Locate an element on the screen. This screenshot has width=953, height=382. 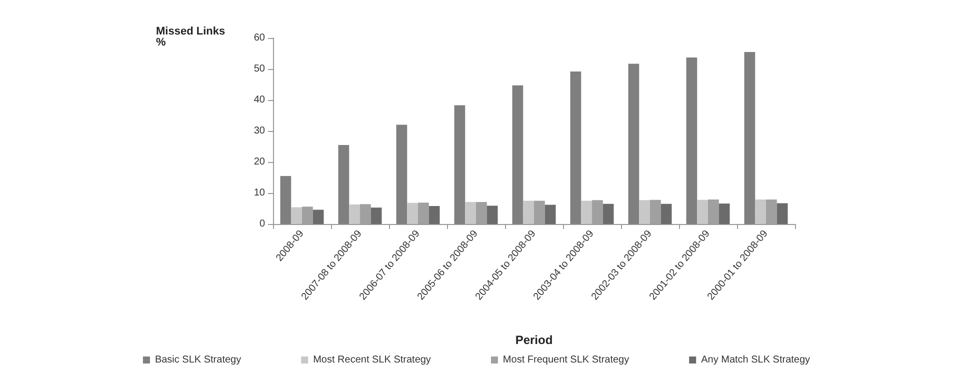
y-tick-label: 40 is located at coordinates (260, 100).